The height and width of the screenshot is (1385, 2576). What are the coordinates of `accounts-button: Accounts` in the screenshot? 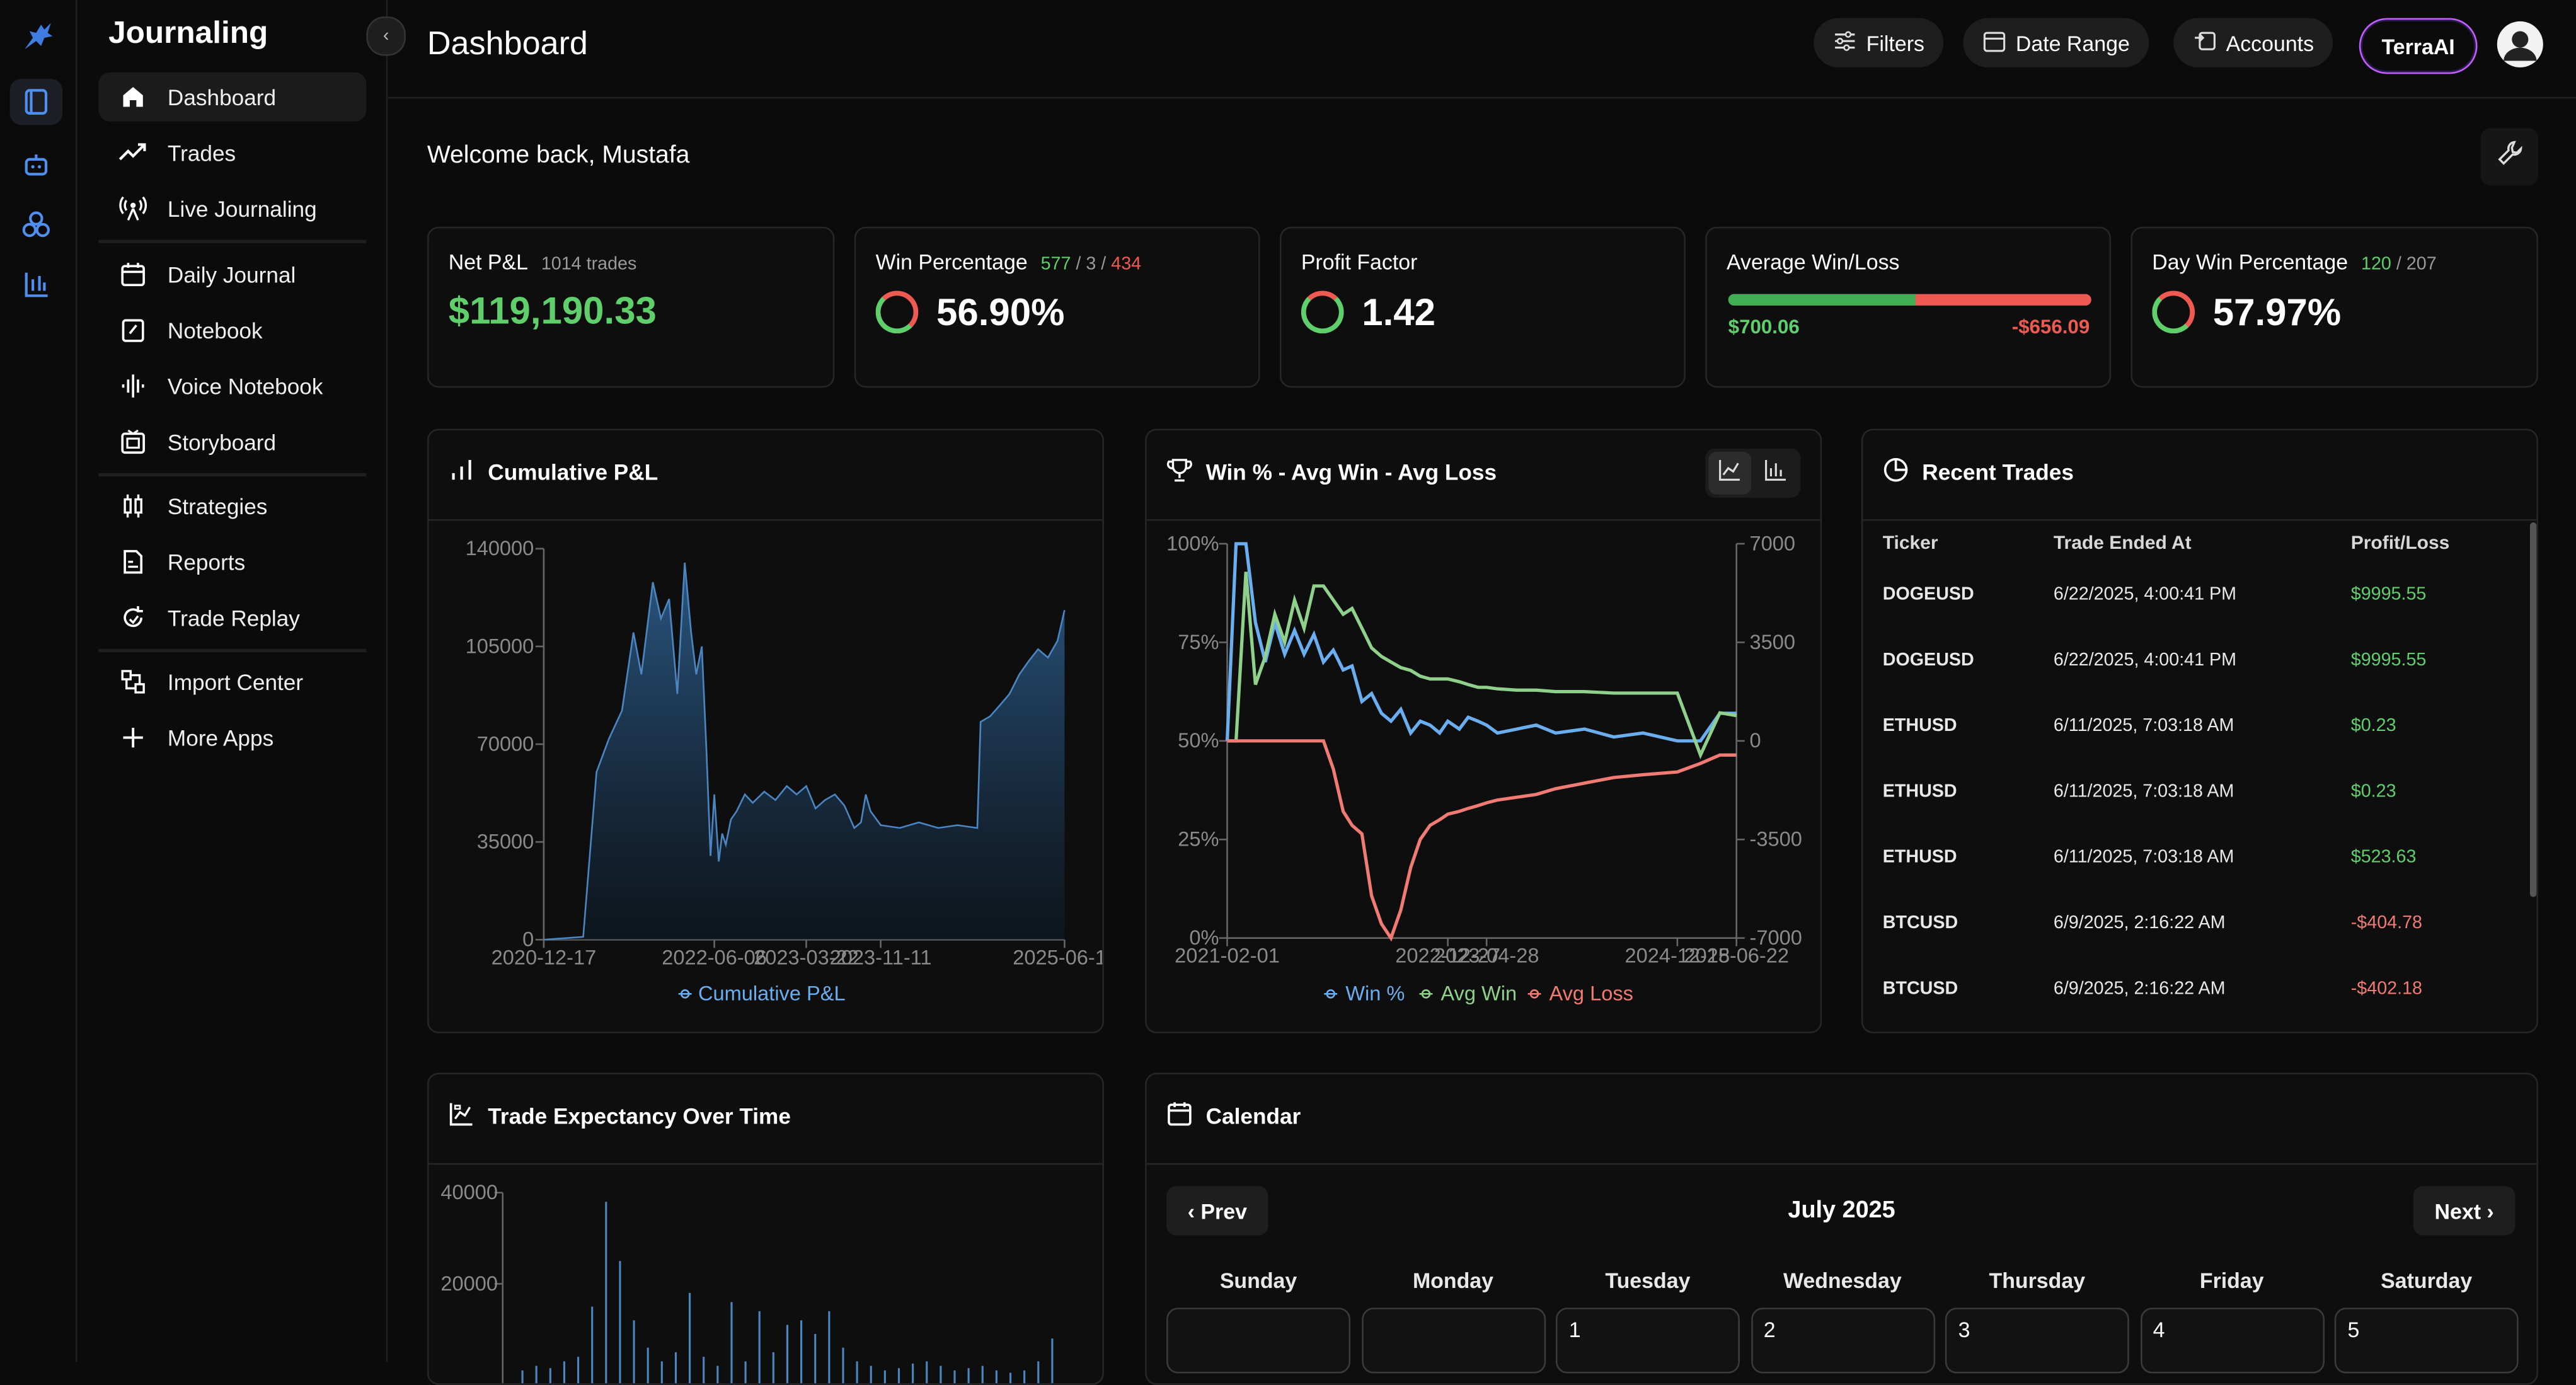 It's located at (2253, 42).